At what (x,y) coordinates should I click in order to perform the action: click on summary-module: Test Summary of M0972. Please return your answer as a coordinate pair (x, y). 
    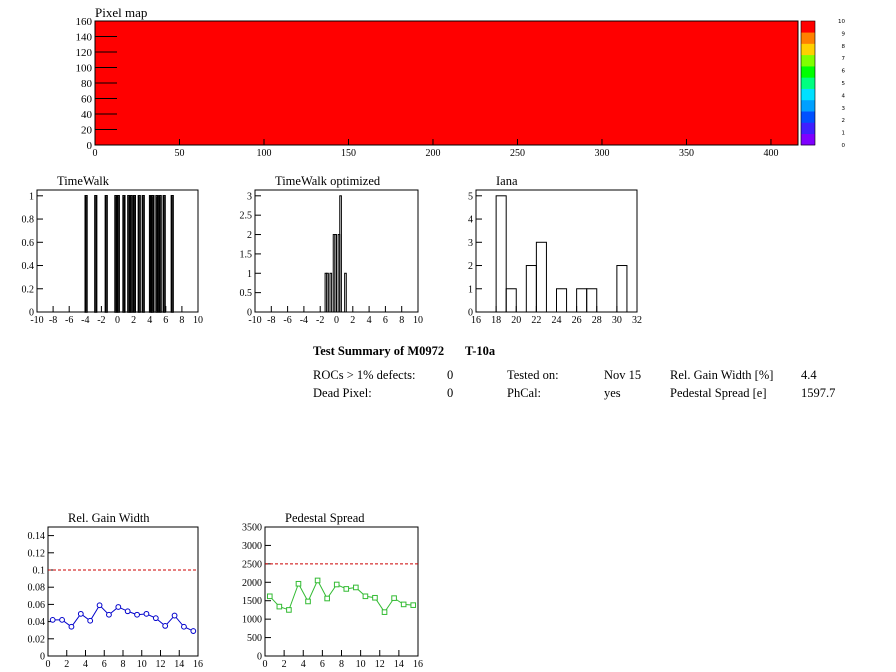
    Looking at the image, I should click on (379, 351).